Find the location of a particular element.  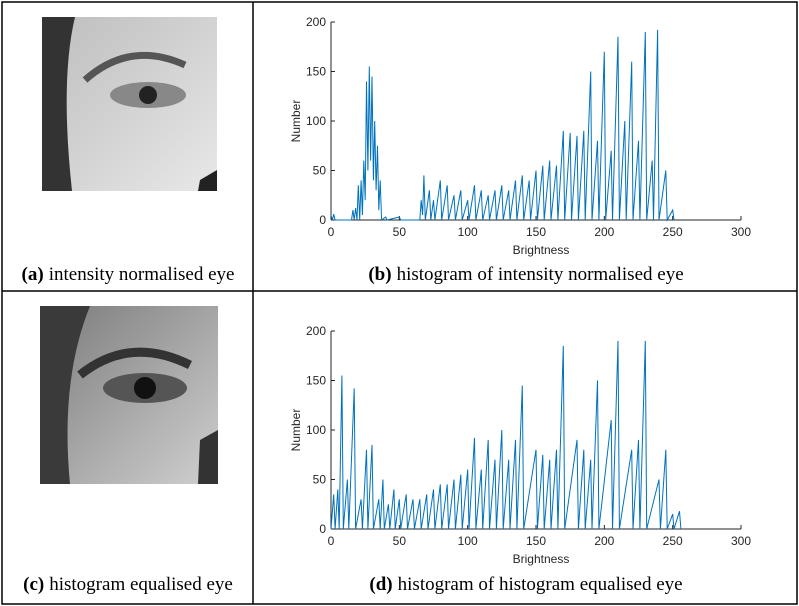

caption: (a) intensity normalised eye is located at coordinates (128, 274).